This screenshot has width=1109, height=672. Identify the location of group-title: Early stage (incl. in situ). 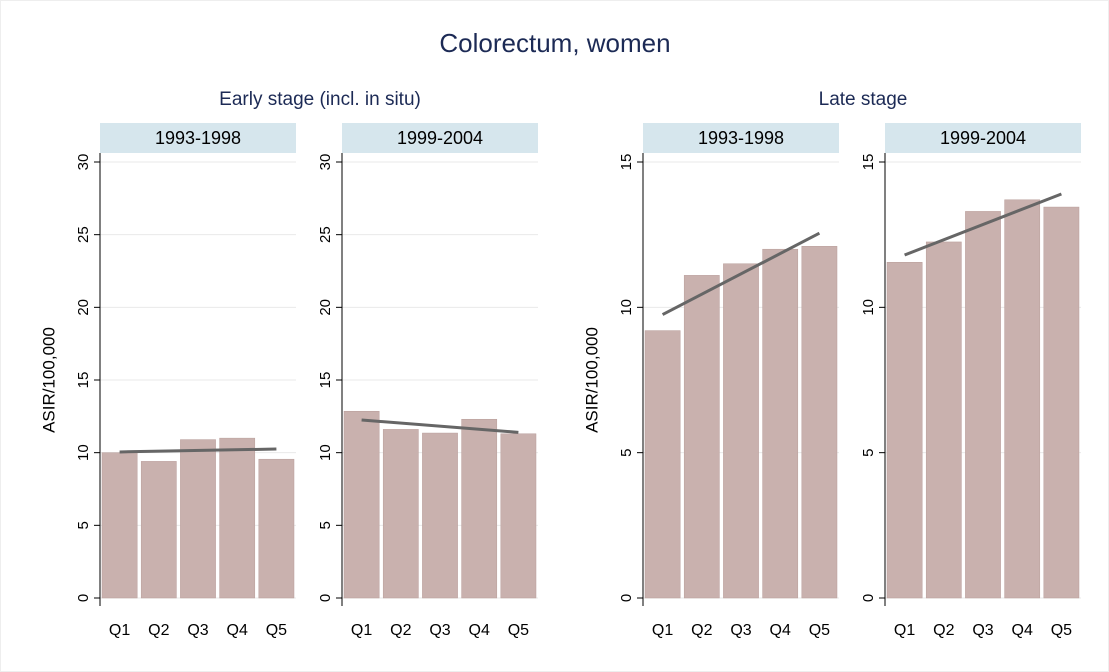
(320, 99).